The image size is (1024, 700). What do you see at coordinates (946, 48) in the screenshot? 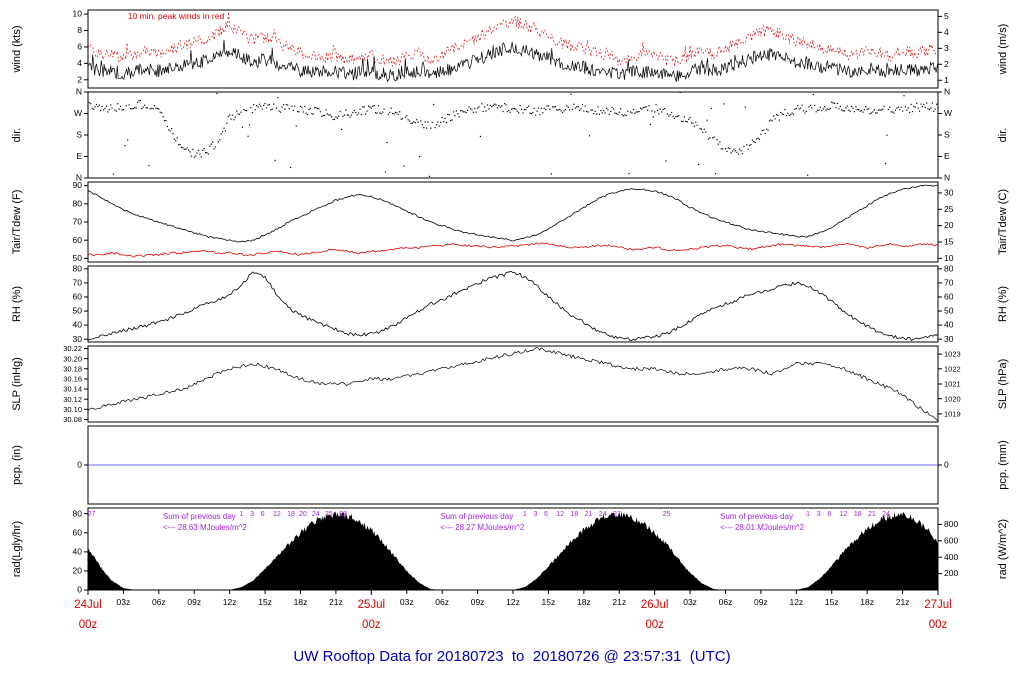
I see `chart-text: 3` at bounding box center [946, 48].